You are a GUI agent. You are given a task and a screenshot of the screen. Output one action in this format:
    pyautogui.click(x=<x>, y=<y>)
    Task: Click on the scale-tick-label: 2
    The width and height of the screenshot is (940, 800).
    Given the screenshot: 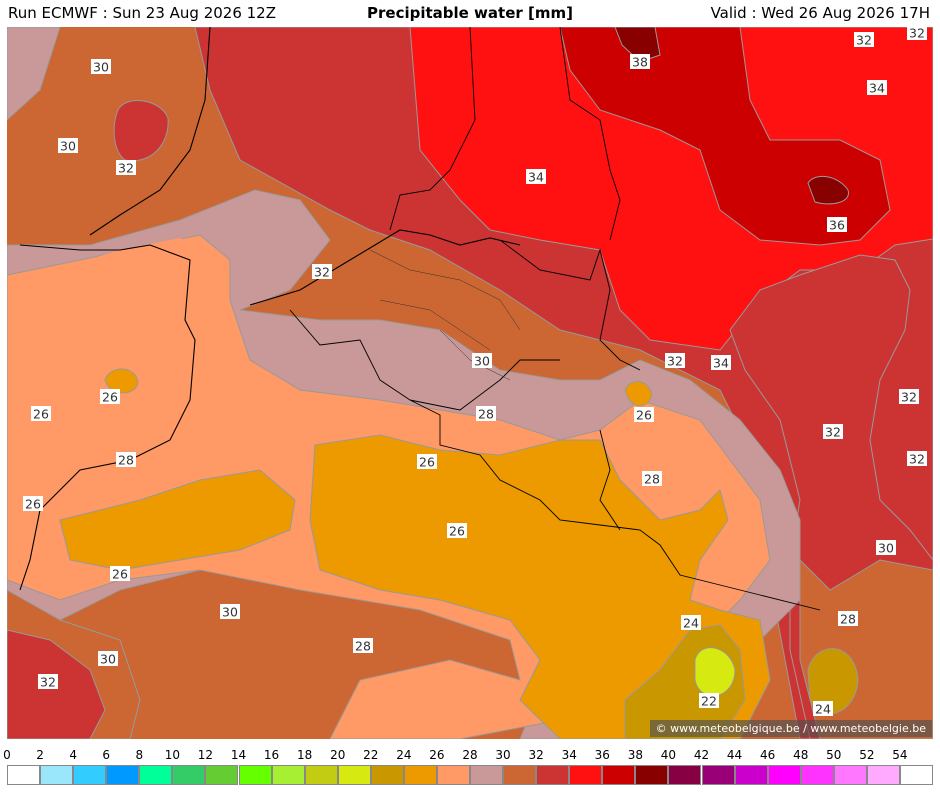 What is the action you would take?
    pyautogui.click(x=40, y=755)
    